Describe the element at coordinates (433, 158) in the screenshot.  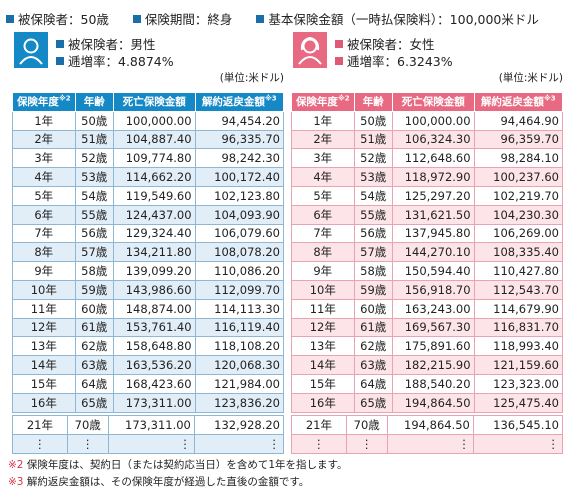
I see `table-cell: 112,648.60` at that location.